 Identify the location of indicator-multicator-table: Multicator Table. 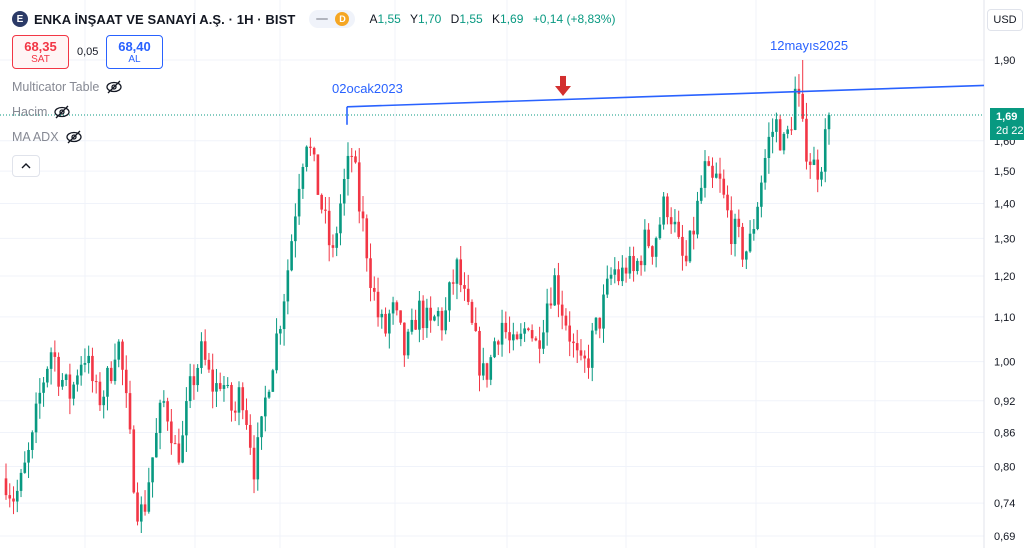
(67, 87).